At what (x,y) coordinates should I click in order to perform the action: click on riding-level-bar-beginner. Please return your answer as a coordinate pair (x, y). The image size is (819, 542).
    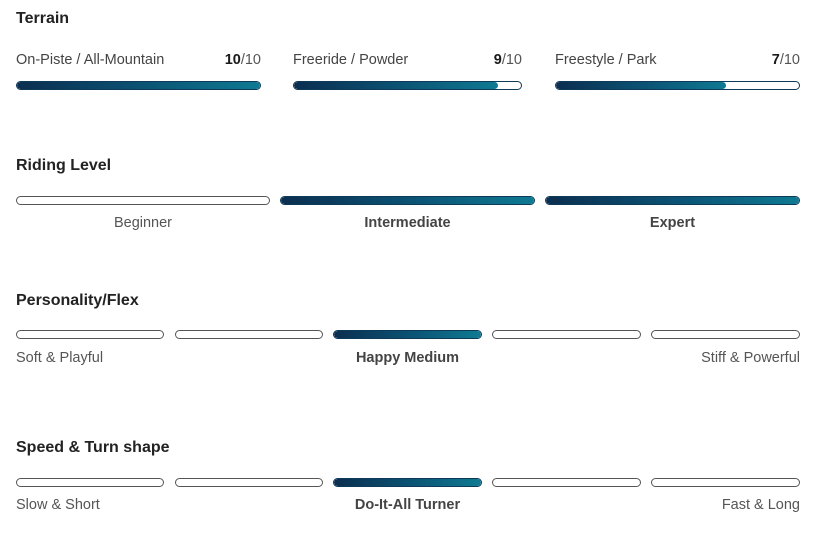
    Looking at the image, I should click on (143, 200).